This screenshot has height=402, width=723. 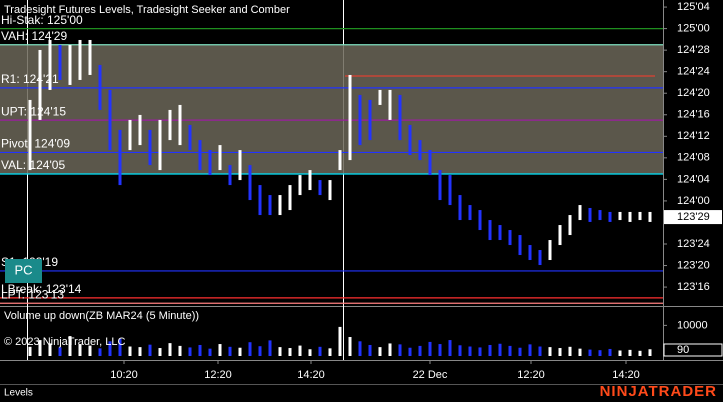 I want to click on level-label: Pivot: 124'09, so click(x=35, y=144).